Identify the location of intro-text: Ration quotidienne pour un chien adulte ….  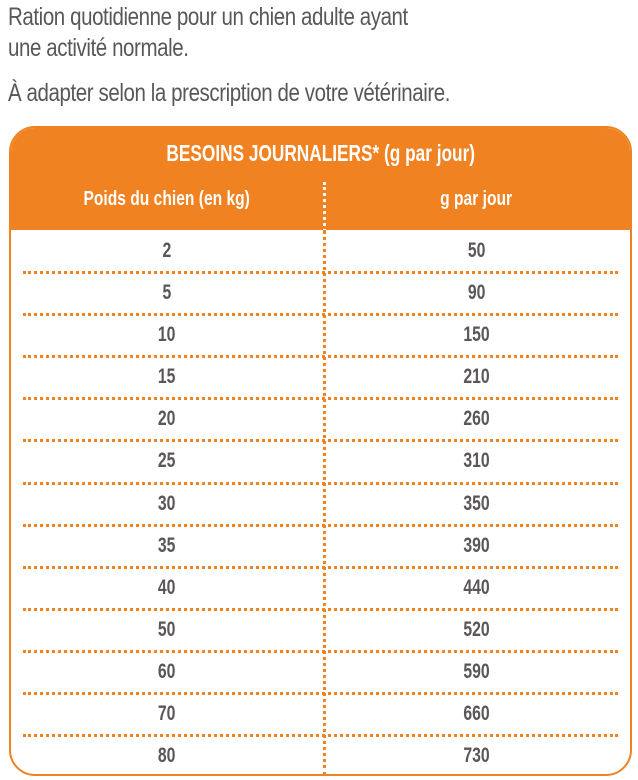
(318, 55).